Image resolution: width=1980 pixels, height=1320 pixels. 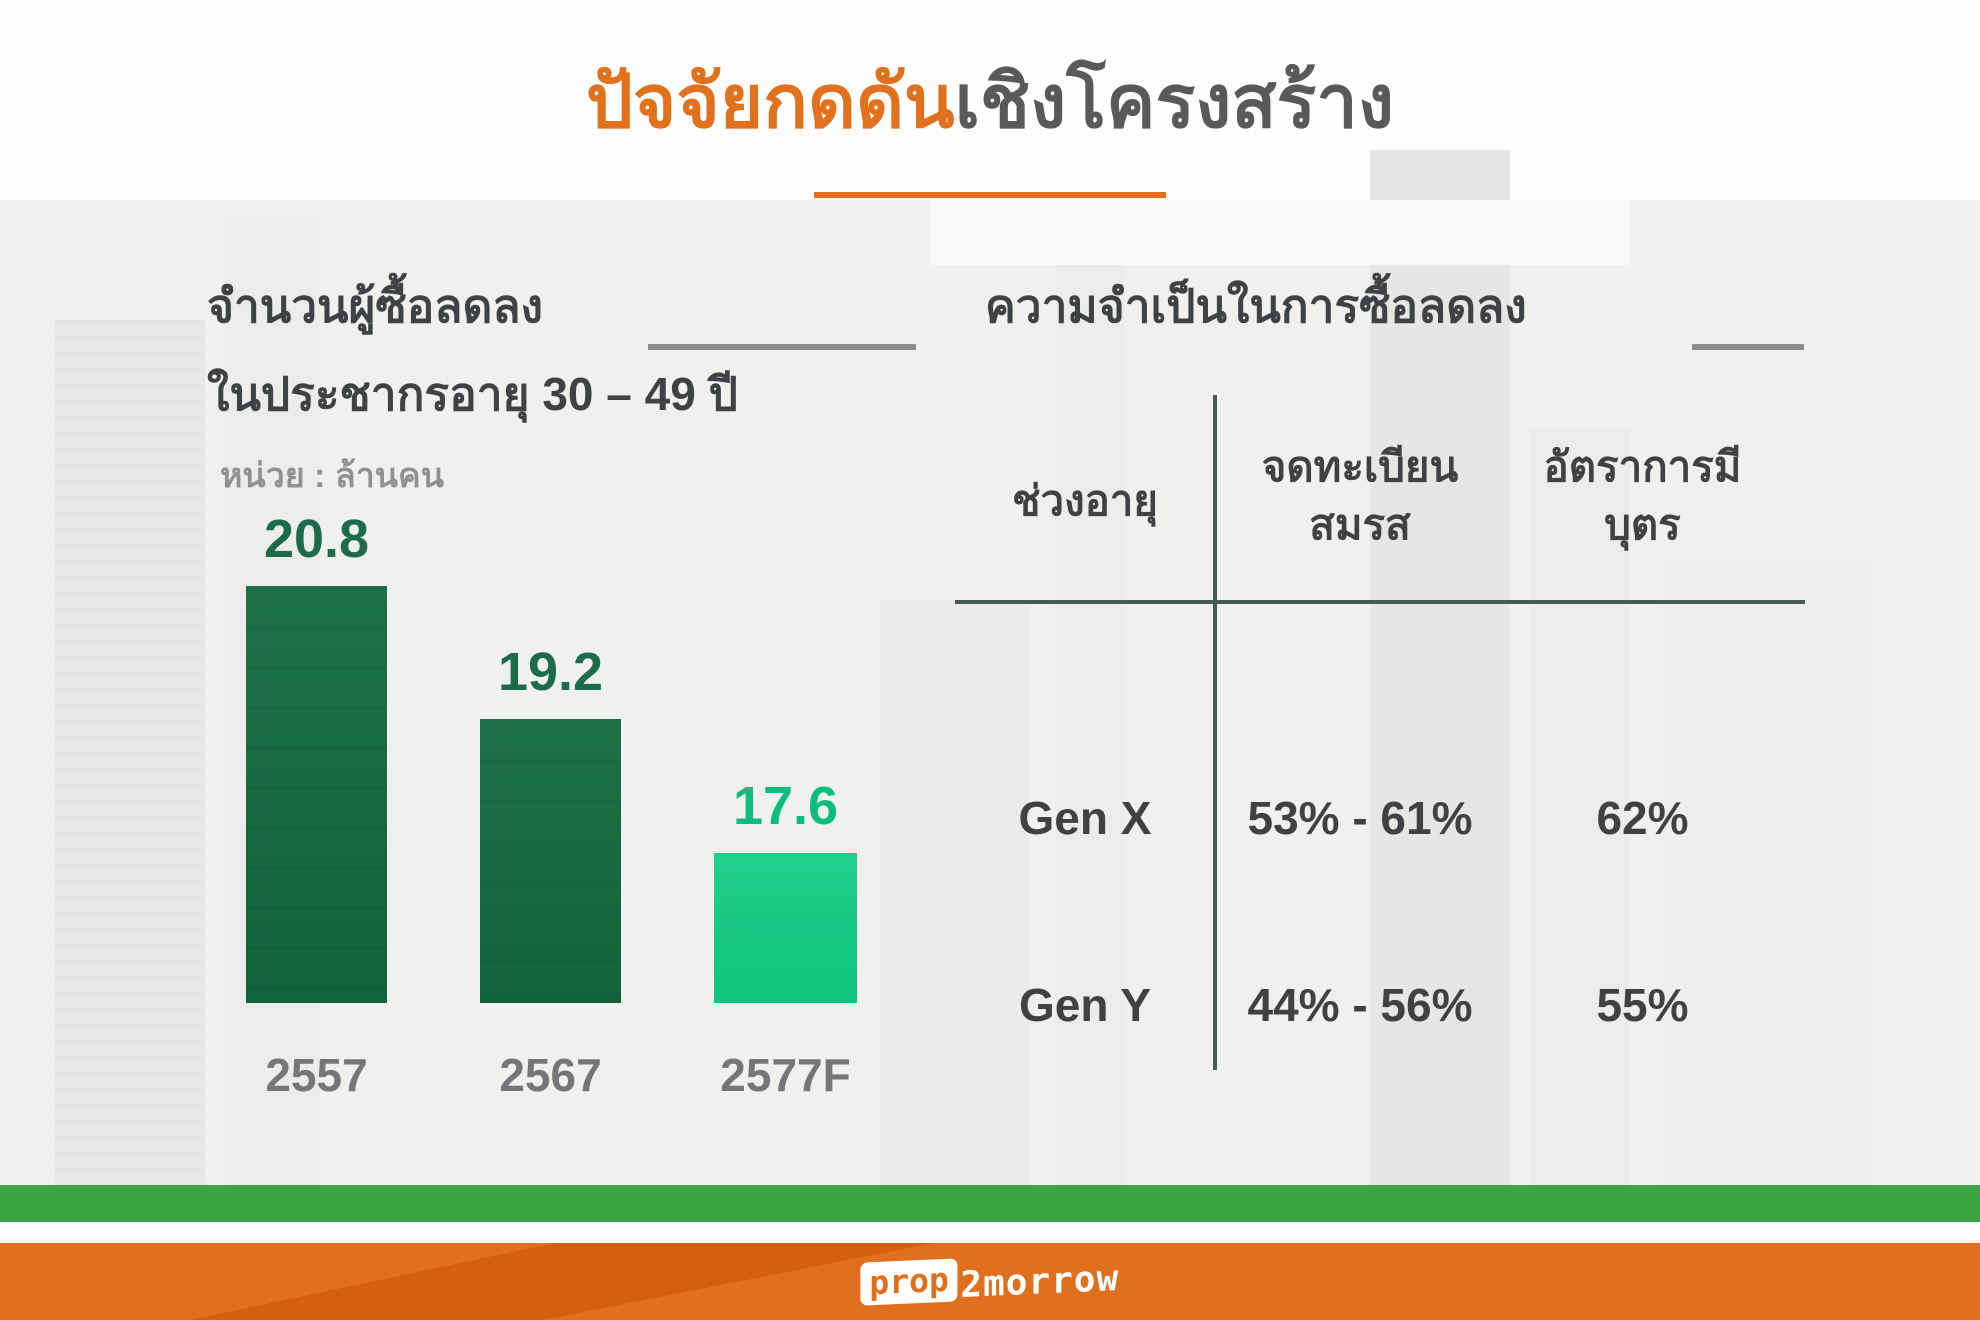 What do you see at coordinates (472, 394) in the screenshot?
I see `left-chart-title-line2: ในประชากรอายุ 30 – 49 ปี` at bounding box center [472, 394].